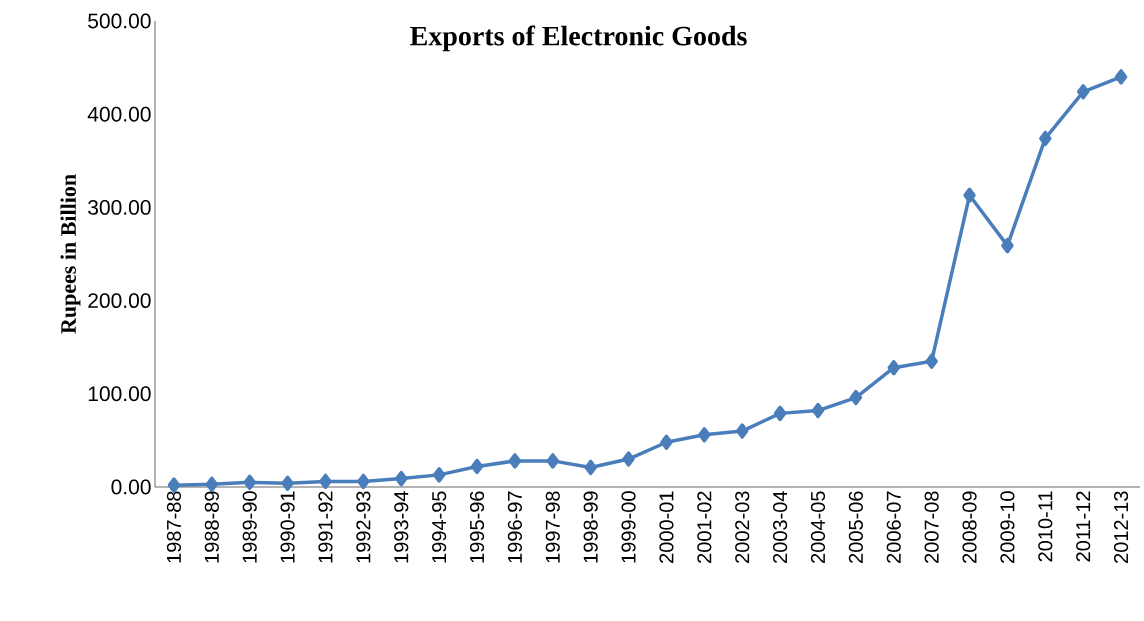 This screenshot has height=621, width=1144. I want to click on y-tick-label: 100.00, so click(119, 394).